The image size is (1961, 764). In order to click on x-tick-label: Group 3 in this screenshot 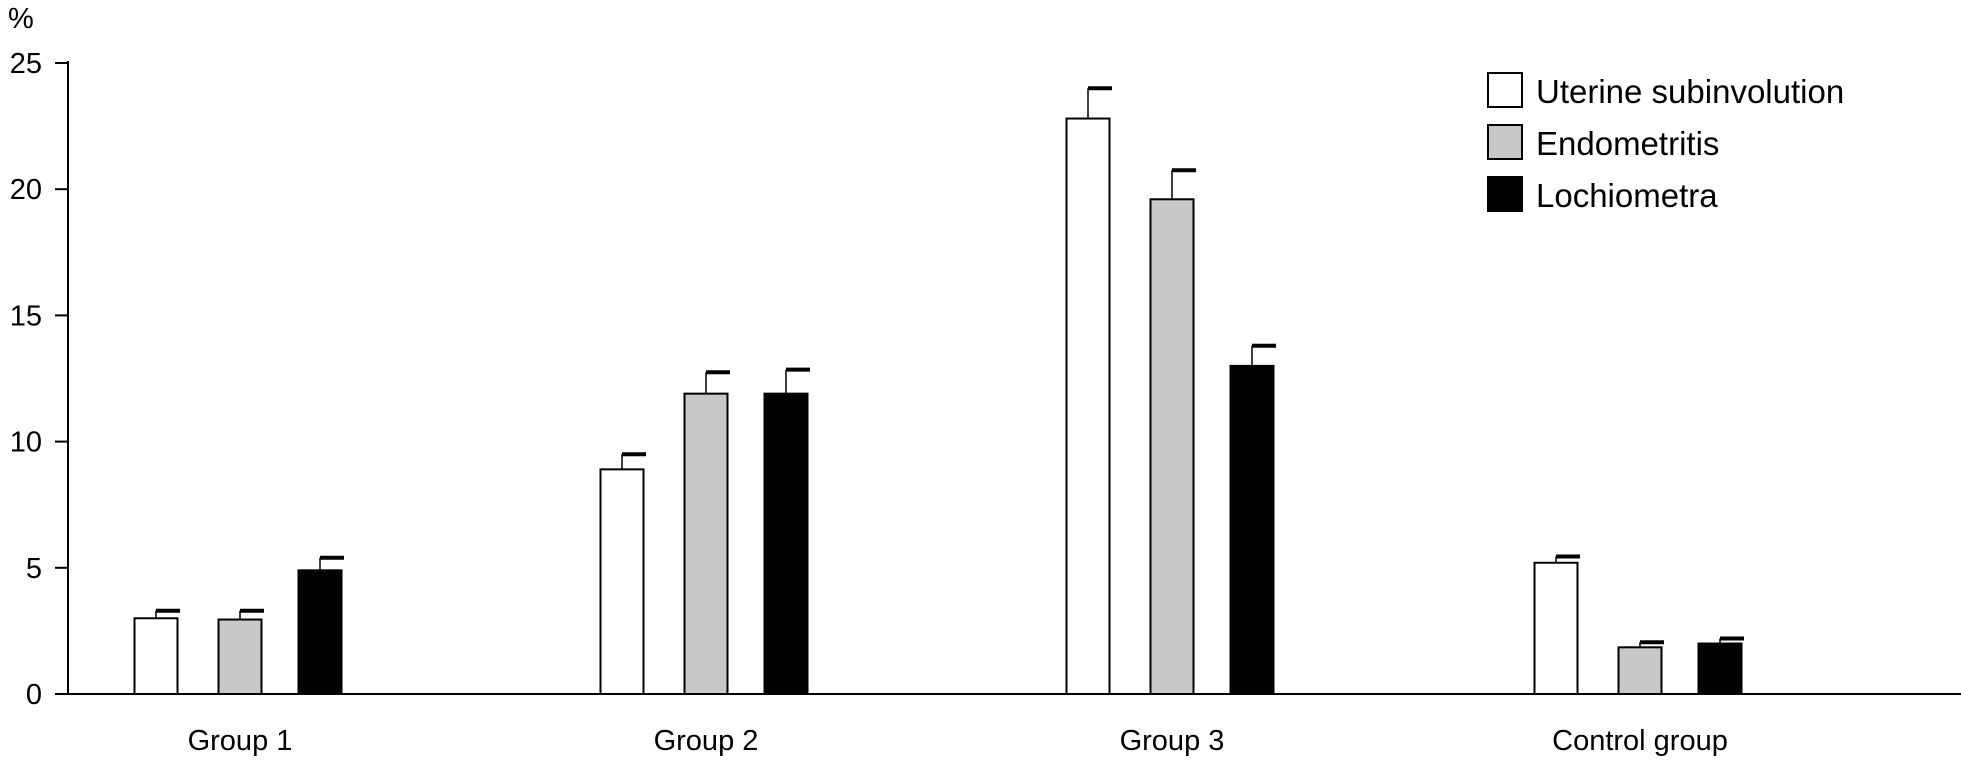, I will do `click(1172, 741)`.